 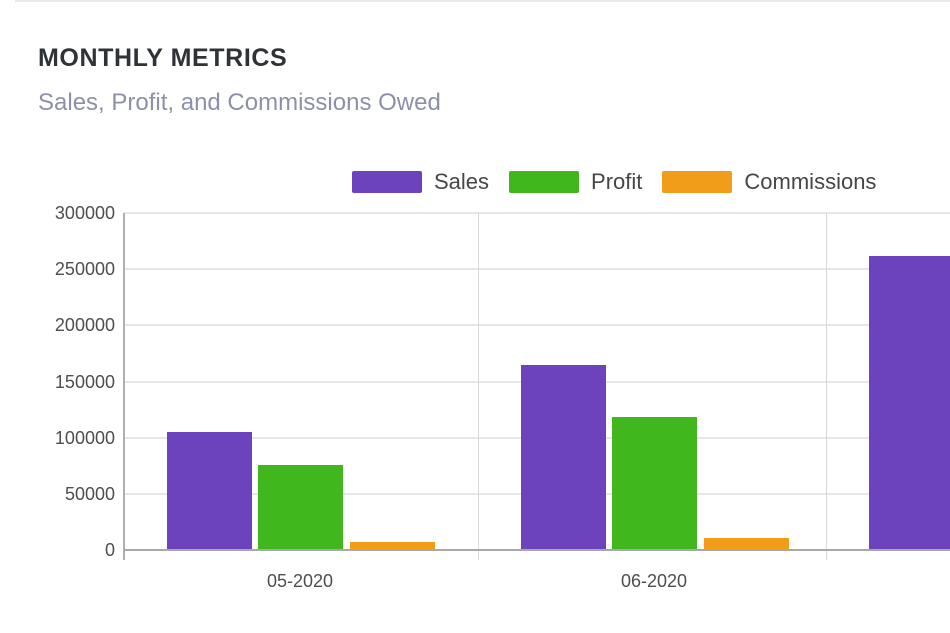 What do you see at coordinates (84, 381) in the screenshot?
I see `y-axis-tick-label: 150000` at bounding box center [84, 381].